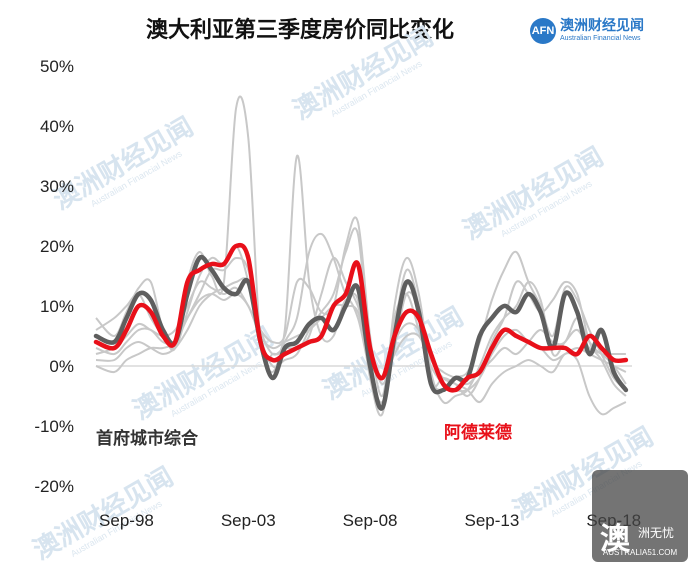  What do you see at coordinates (54, 486) in the screenshot?
I see `y-tick-label: -20%` at bounding box center [54, 486].